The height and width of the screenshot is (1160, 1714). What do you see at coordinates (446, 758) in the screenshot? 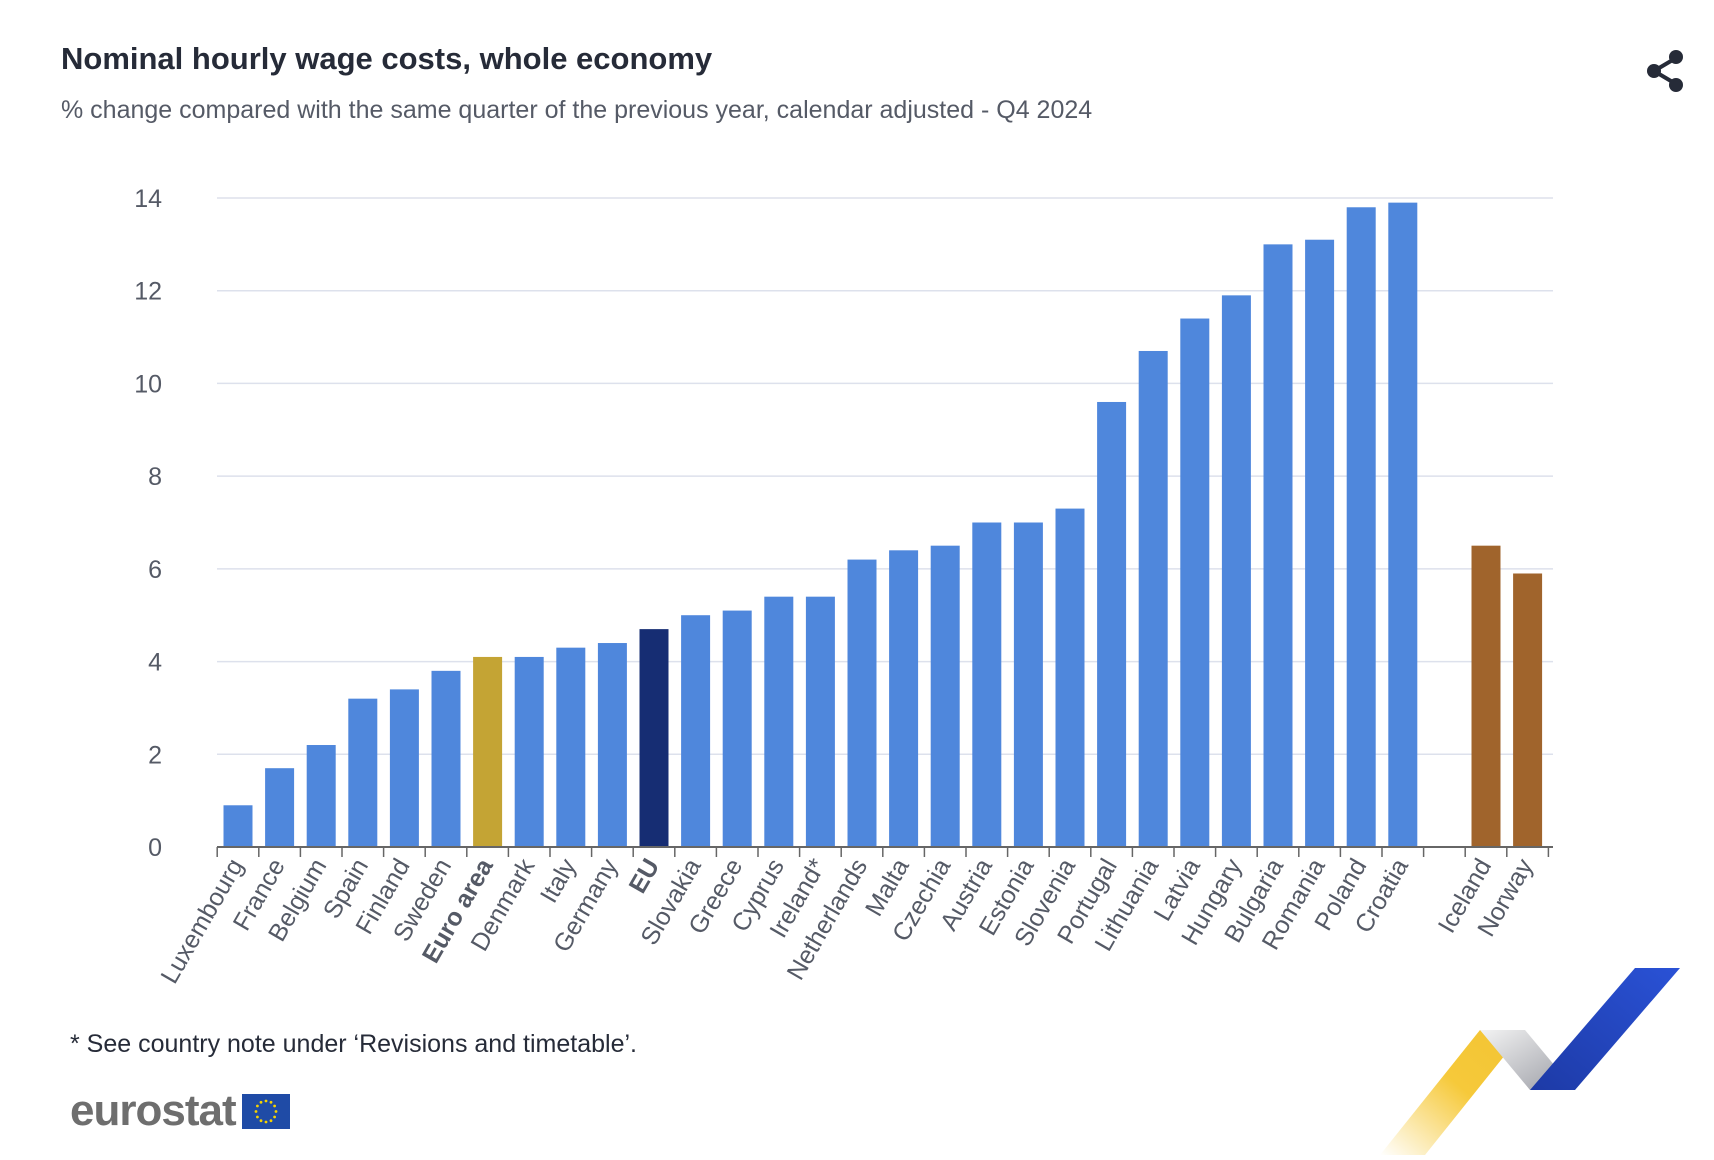
I see `bar-sweden` at bounding box center [446, 758].